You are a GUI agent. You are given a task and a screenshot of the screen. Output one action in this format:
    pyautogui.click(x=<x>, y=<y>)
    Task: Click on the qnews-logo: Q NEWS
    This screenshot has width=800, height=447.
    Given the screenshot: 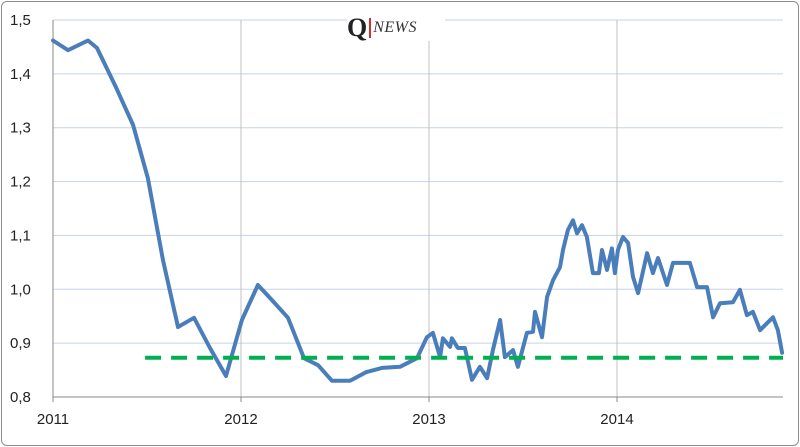 What is the action you would take?
    pyautogui.click(x=396, y=28)
    